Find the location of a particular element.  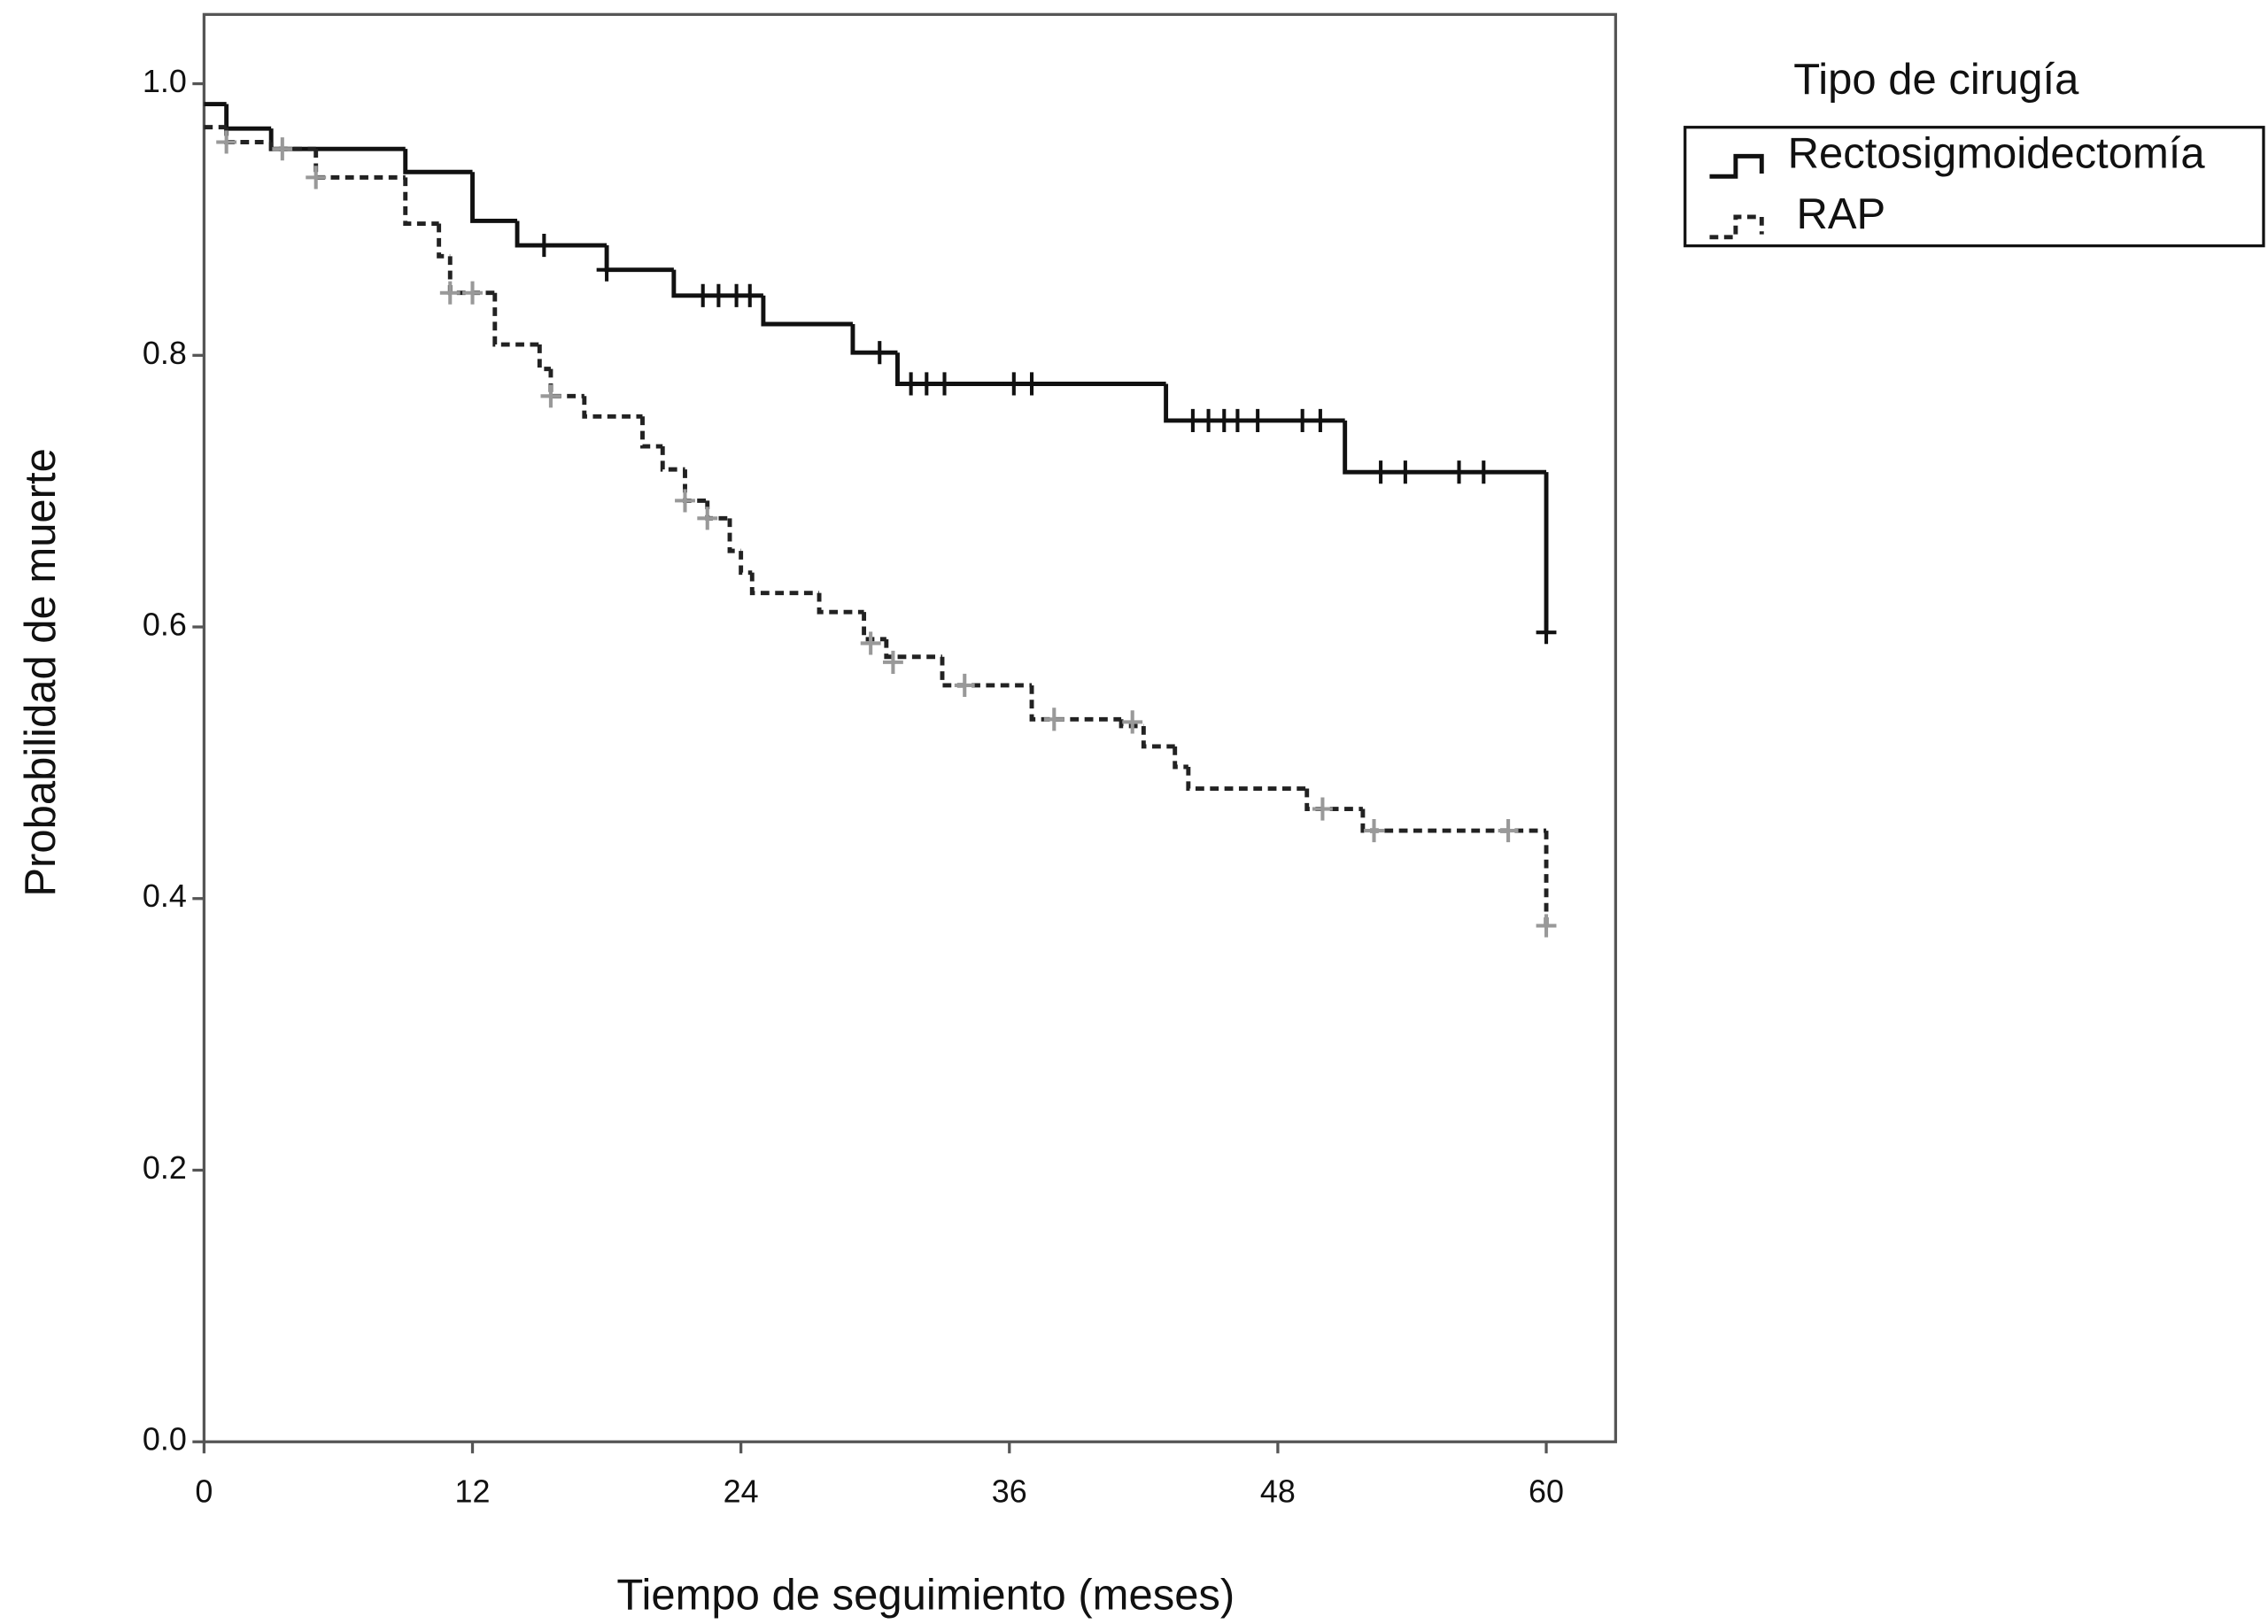

x-tick-label: 0 is located at coordinates (204, 1491).